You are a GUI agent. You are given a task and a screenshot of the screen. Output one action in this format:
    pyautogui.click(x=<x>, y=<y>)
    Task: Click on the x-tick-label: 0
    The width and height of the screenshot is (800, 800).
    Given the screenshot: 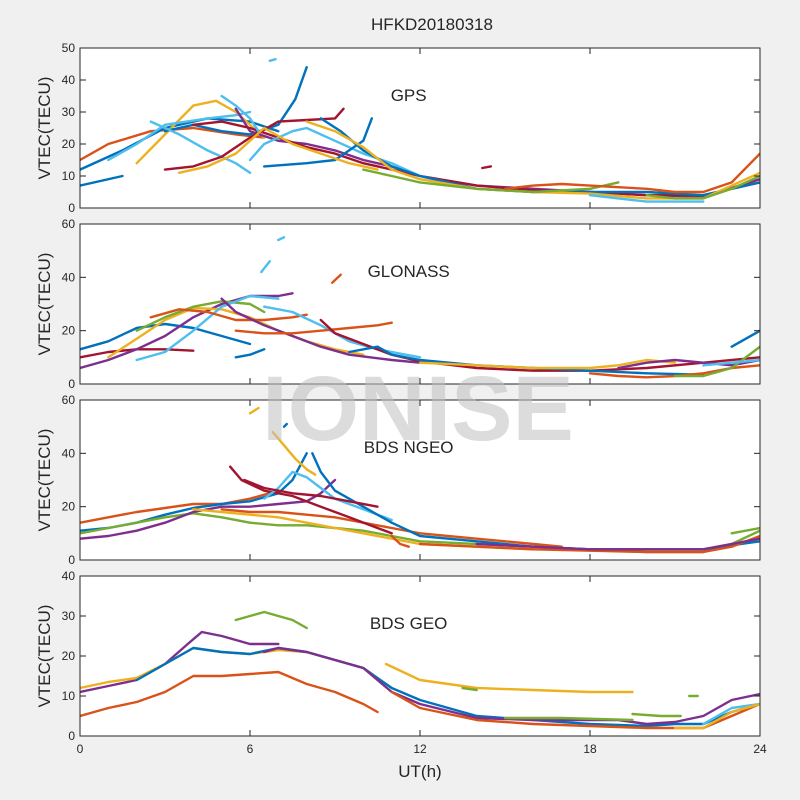 What is the action you would take?
    pyautogui.click(x=80, y=749)
    